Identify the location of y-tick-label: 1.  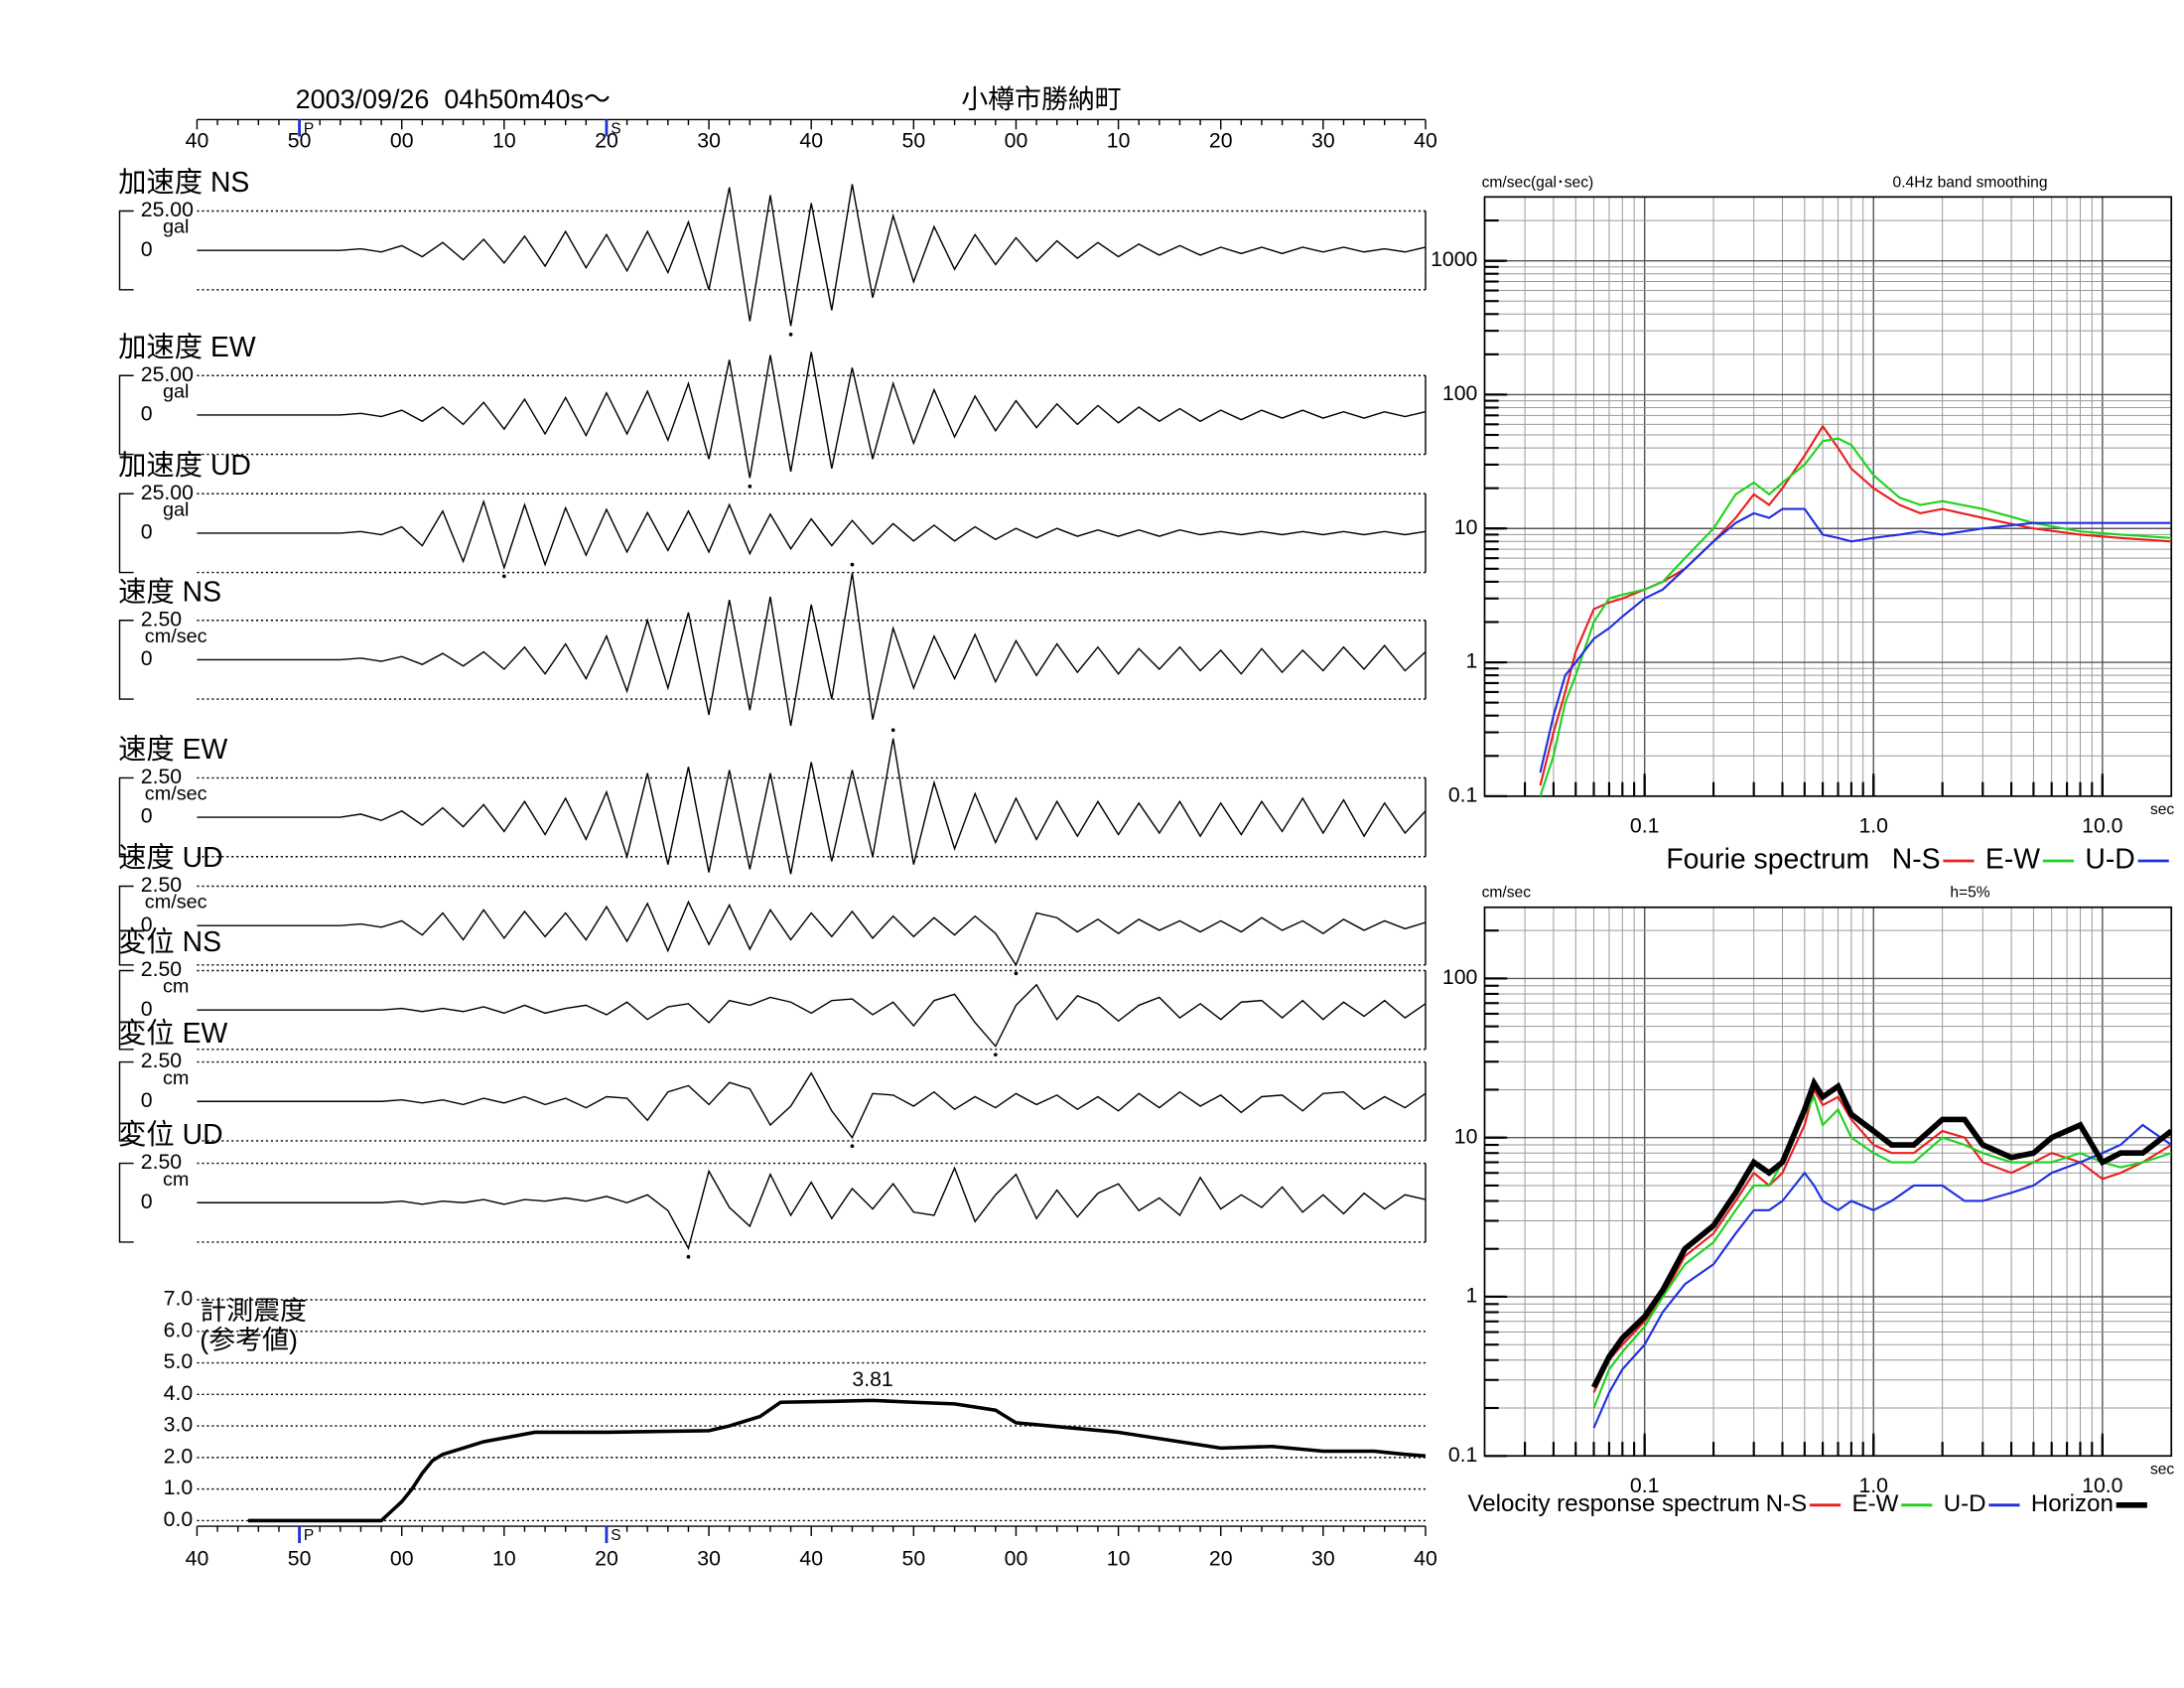
(1472, 661).